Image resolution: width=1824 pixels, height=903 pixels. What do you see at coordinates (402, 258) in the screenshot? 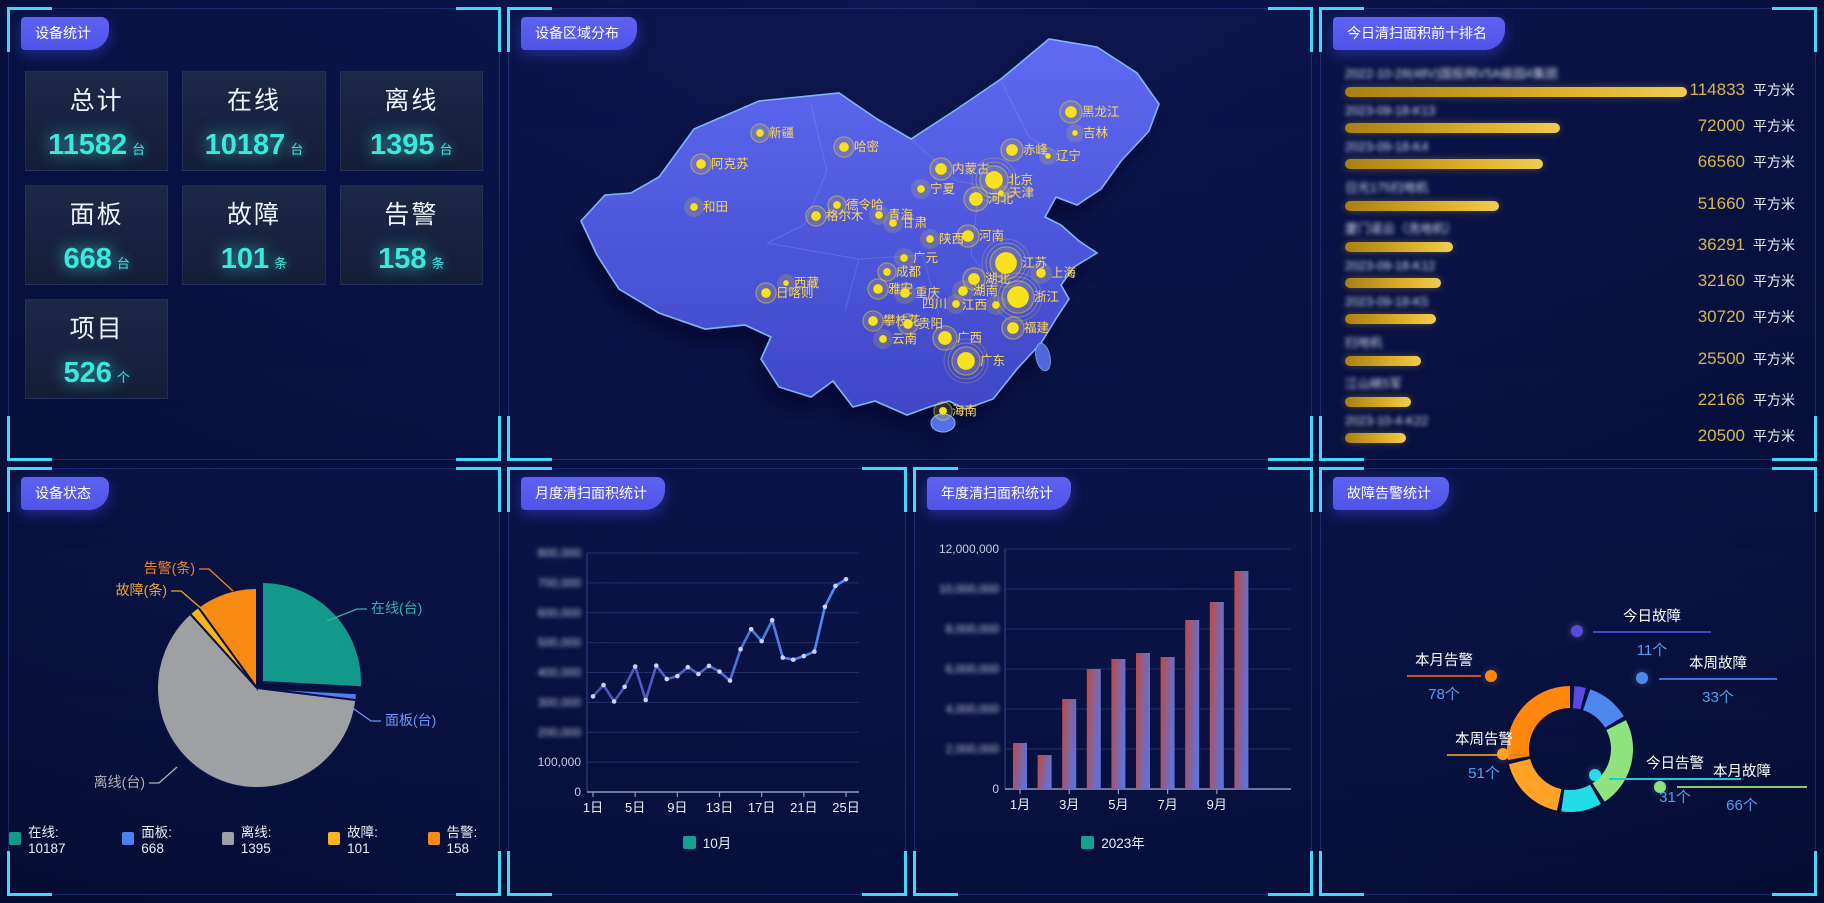
I see `stat-card-number: 158` at bounding box center [402, 258].